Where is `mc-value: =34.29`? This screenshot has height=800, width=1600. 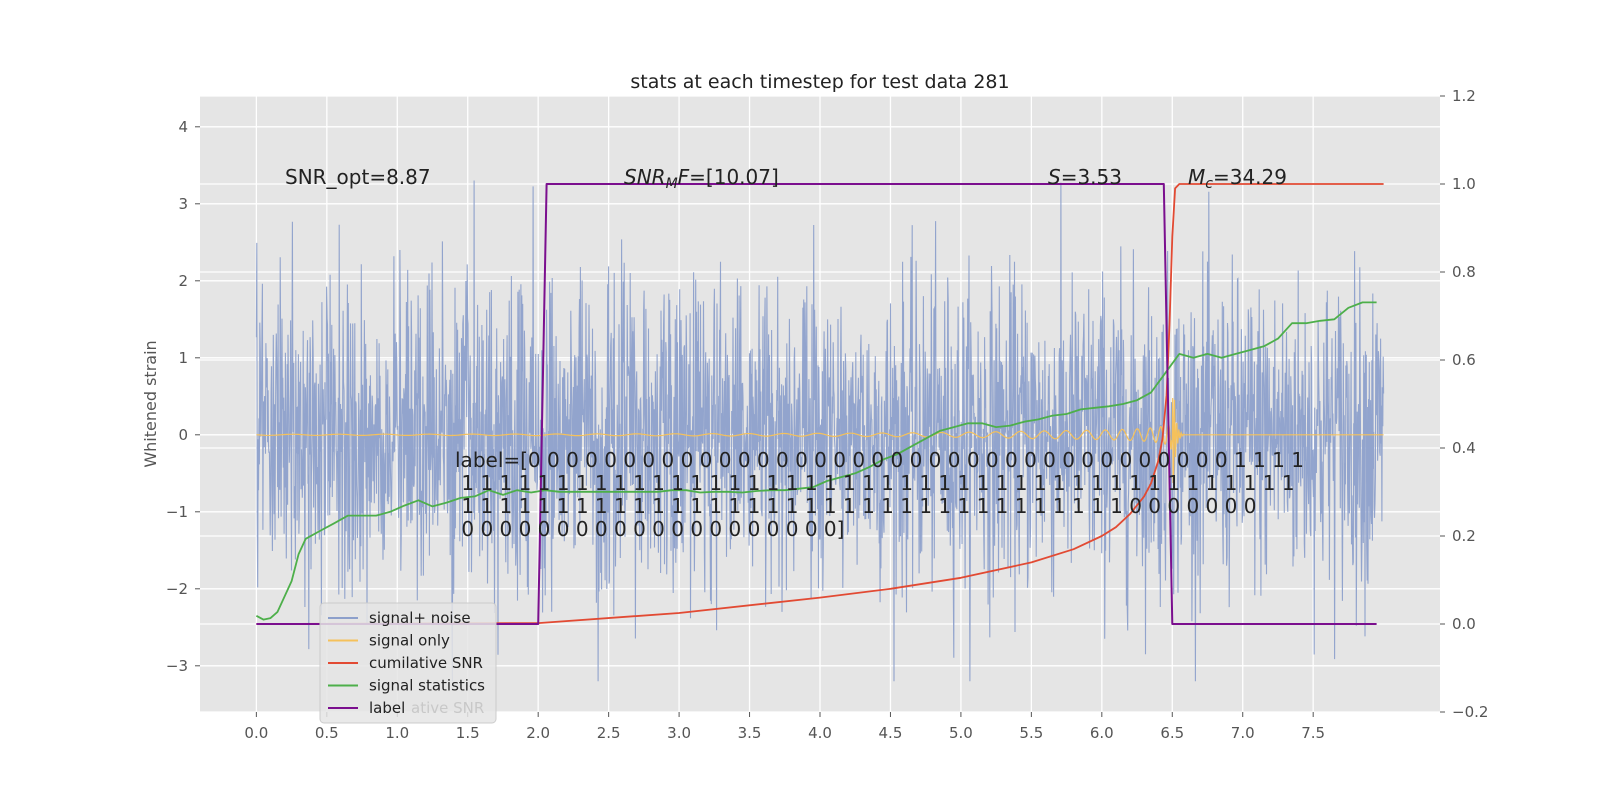 mc-value: =34.29 is located at coordinates (1250, 177).